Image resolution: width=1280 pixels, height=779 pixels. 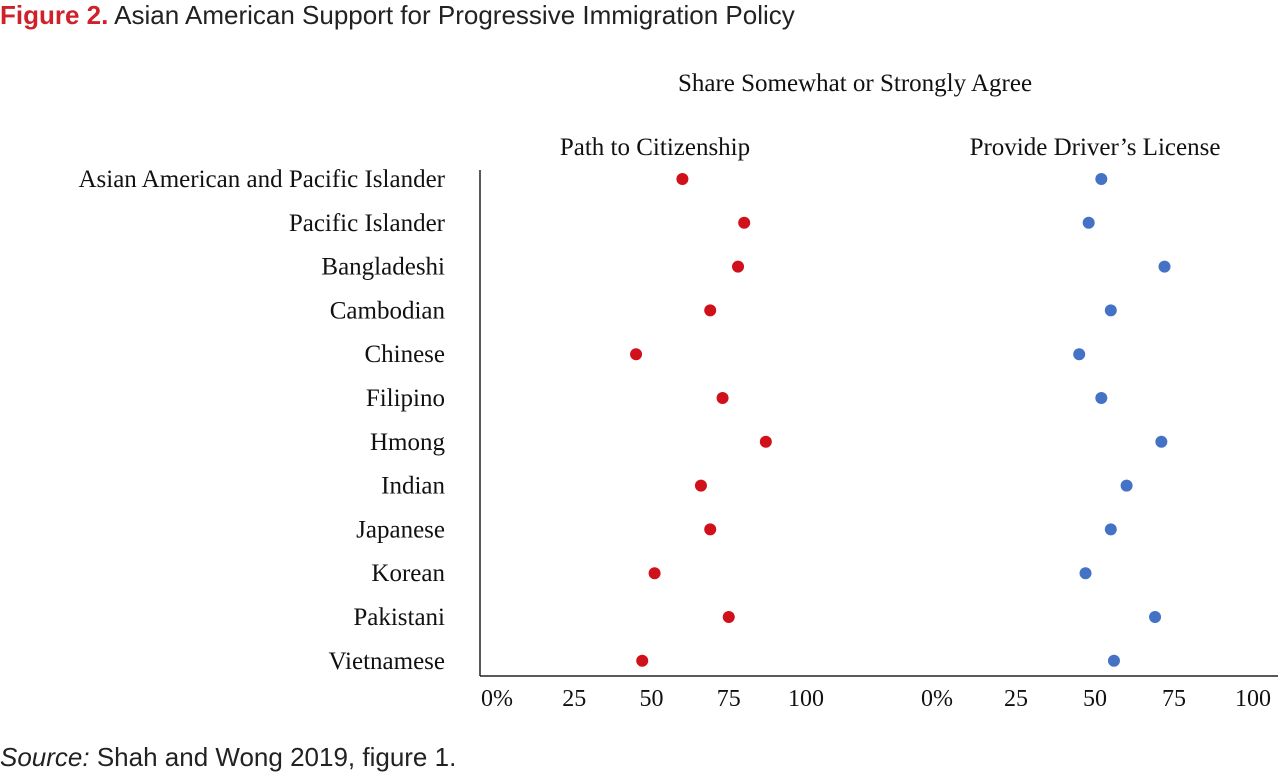 I want to click on source-note: Source: Shah and Wong 2019, figure 1., so click(x=228, y=757).